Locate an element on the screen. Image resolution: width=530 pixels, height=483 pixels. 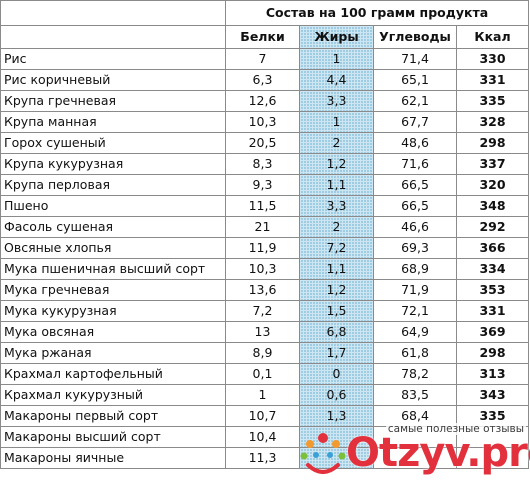
protein-cell: 8,3 is located at coordinates (262, 164).